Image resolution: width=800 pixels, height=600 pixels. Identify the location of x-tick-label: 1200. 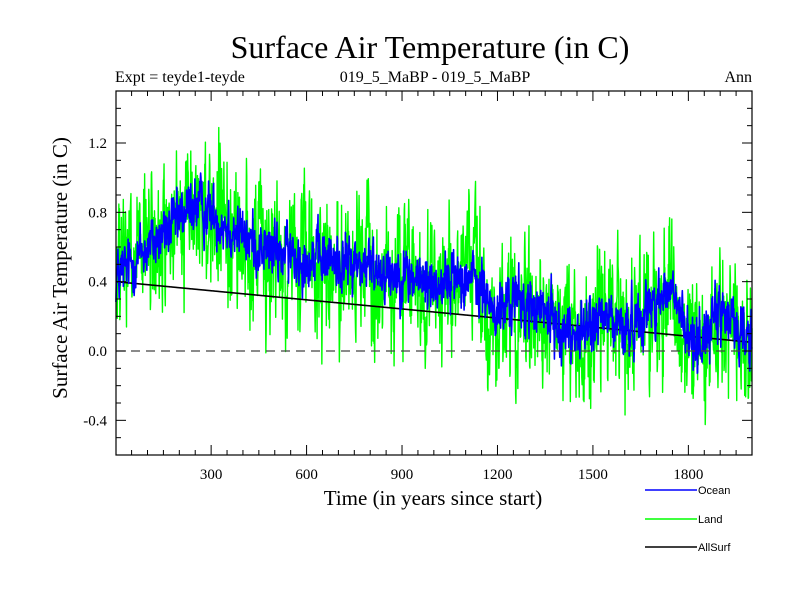
(497, 475).